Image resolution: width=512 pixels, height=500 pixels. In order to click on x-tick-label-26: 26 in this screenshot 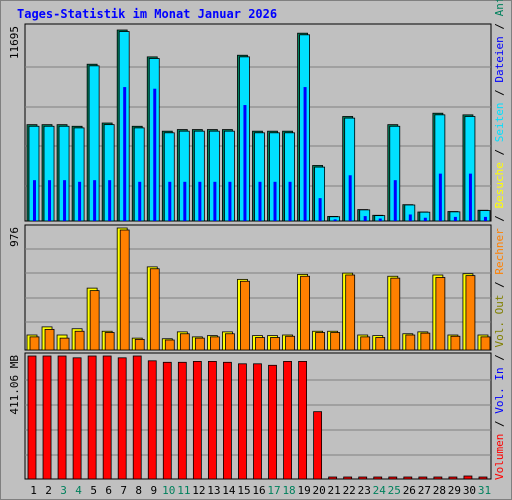, I will do `click(409, 490)`.